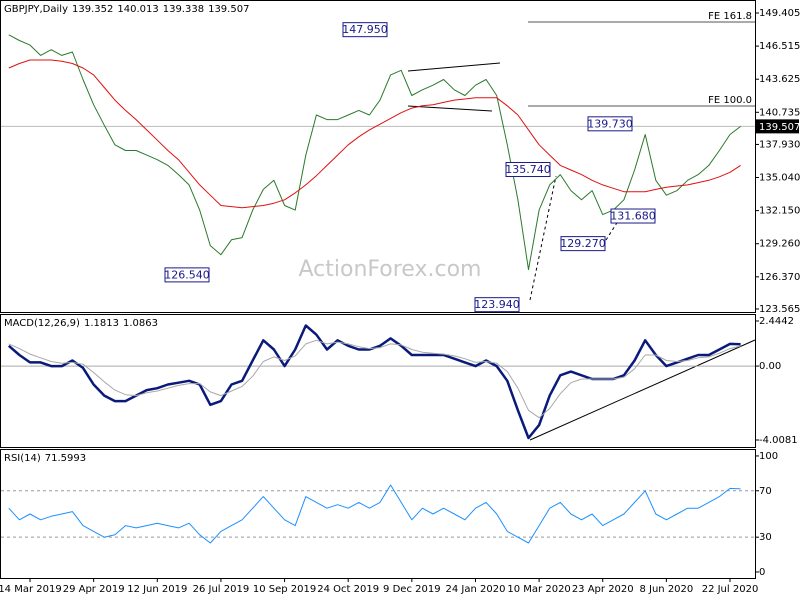 Image resolution: width=800 pixels, height=600 pixels. What do you see at coordinates (613, 229) in the screenshot?
I see `dashed-line` at bounding box center [613, 229].